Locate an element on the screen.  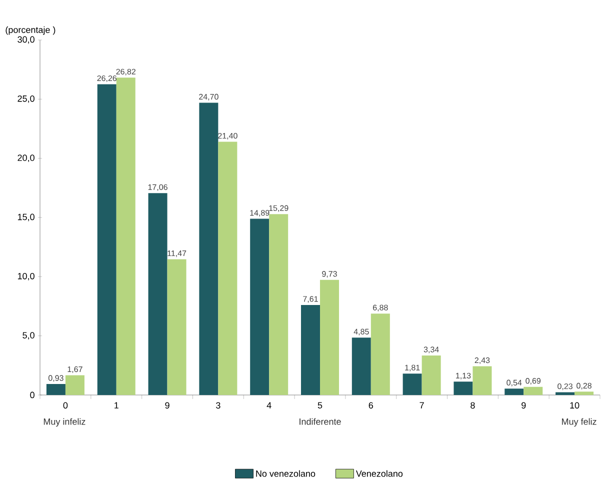
x-tick-label: 6 is located at coordinates (371, 405).